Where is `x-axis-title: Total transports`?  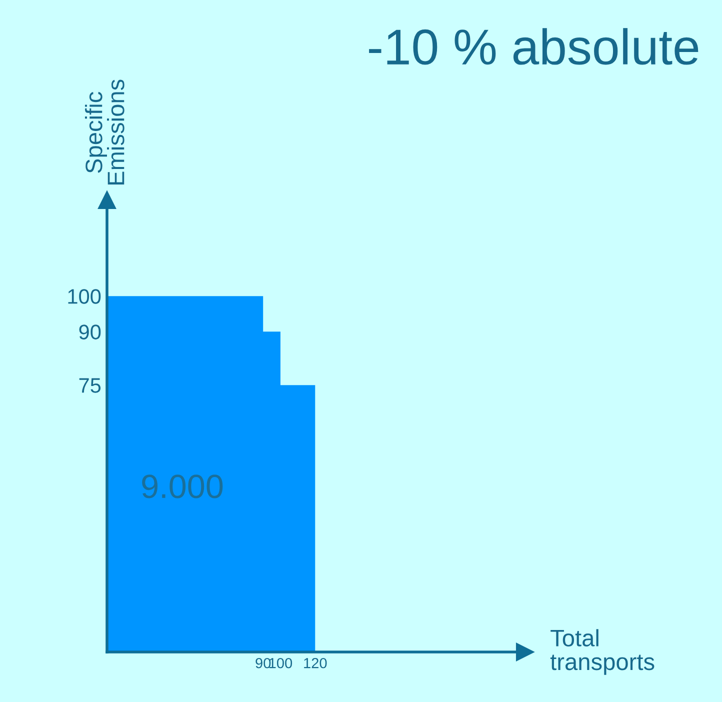 x-axis-title: Total transports is located at coordinates (602, 652).